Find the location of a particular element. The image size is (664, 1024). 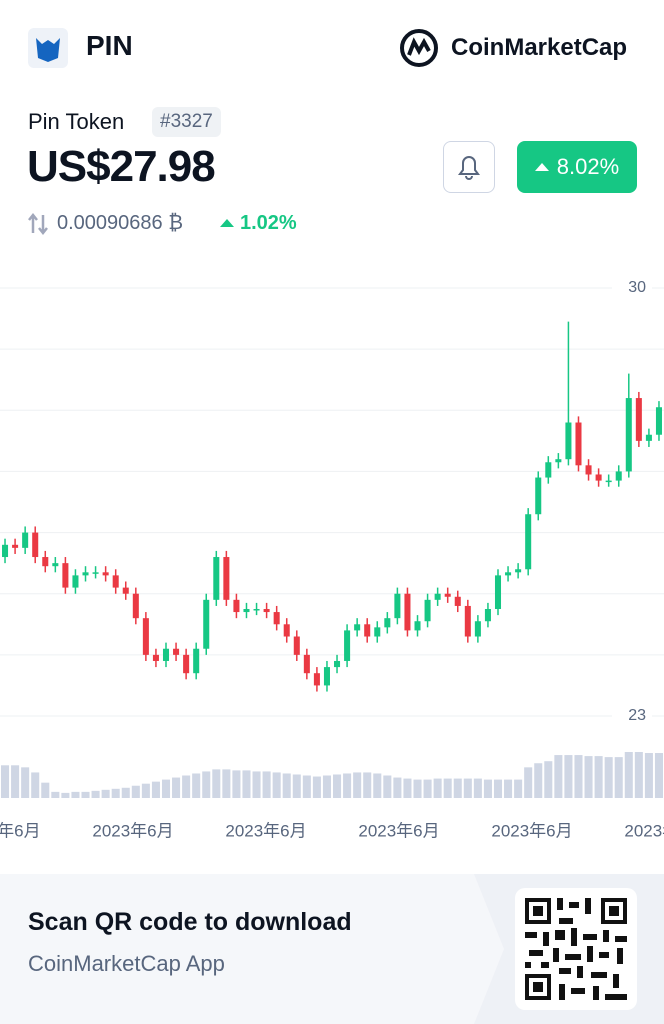

change-badge: 8.02% is located at coordinates (577, 167).